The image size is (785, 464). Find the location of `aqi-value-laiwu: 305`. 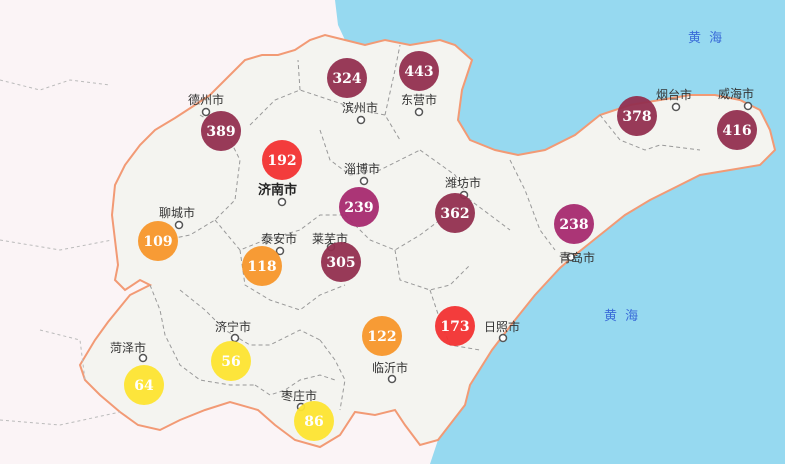

aqi-value-laiwu: 305 is located at coordinates (340, 263).